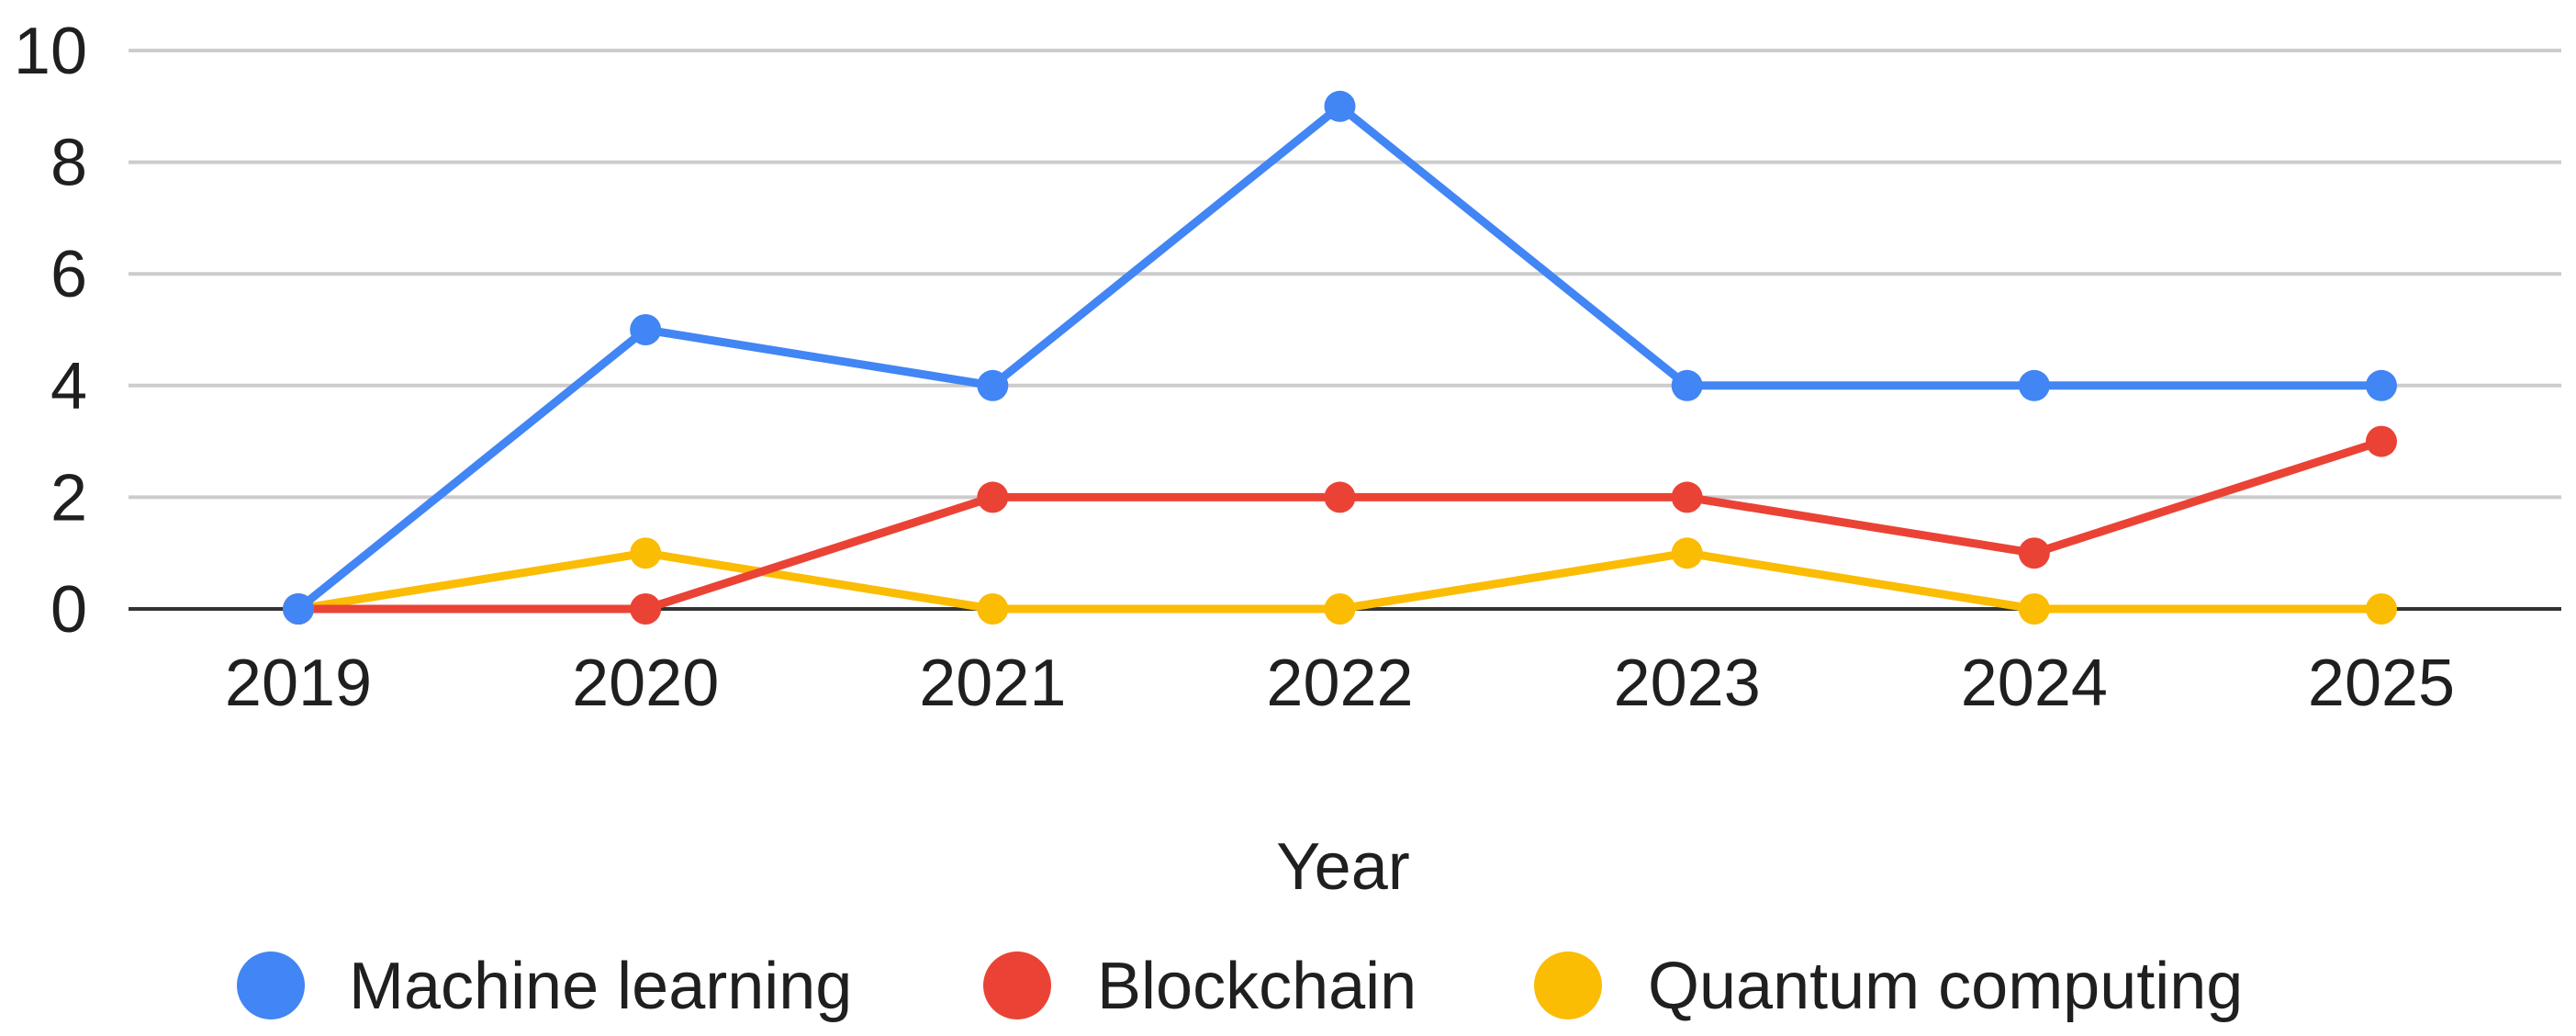 The image size is (2576, 1036). I want to click on legend-item-quantum-computing: Quantum computing, so click(1888, 987).